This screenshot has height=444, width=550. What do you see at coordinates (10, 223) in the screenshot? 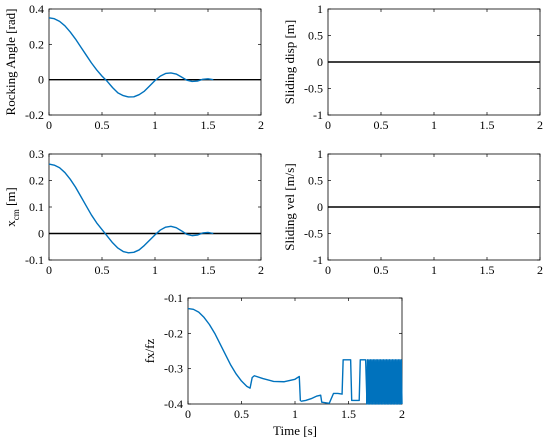
I see `y-axis-label-main: x` at bounding box center [10, 223].